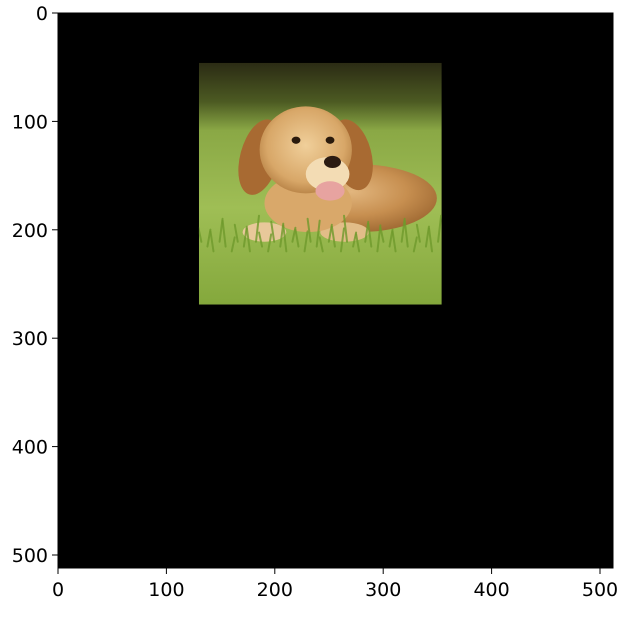 The width and height of the screenshot is (638, 621). I want to click on dog-nose, so click(332, 162).